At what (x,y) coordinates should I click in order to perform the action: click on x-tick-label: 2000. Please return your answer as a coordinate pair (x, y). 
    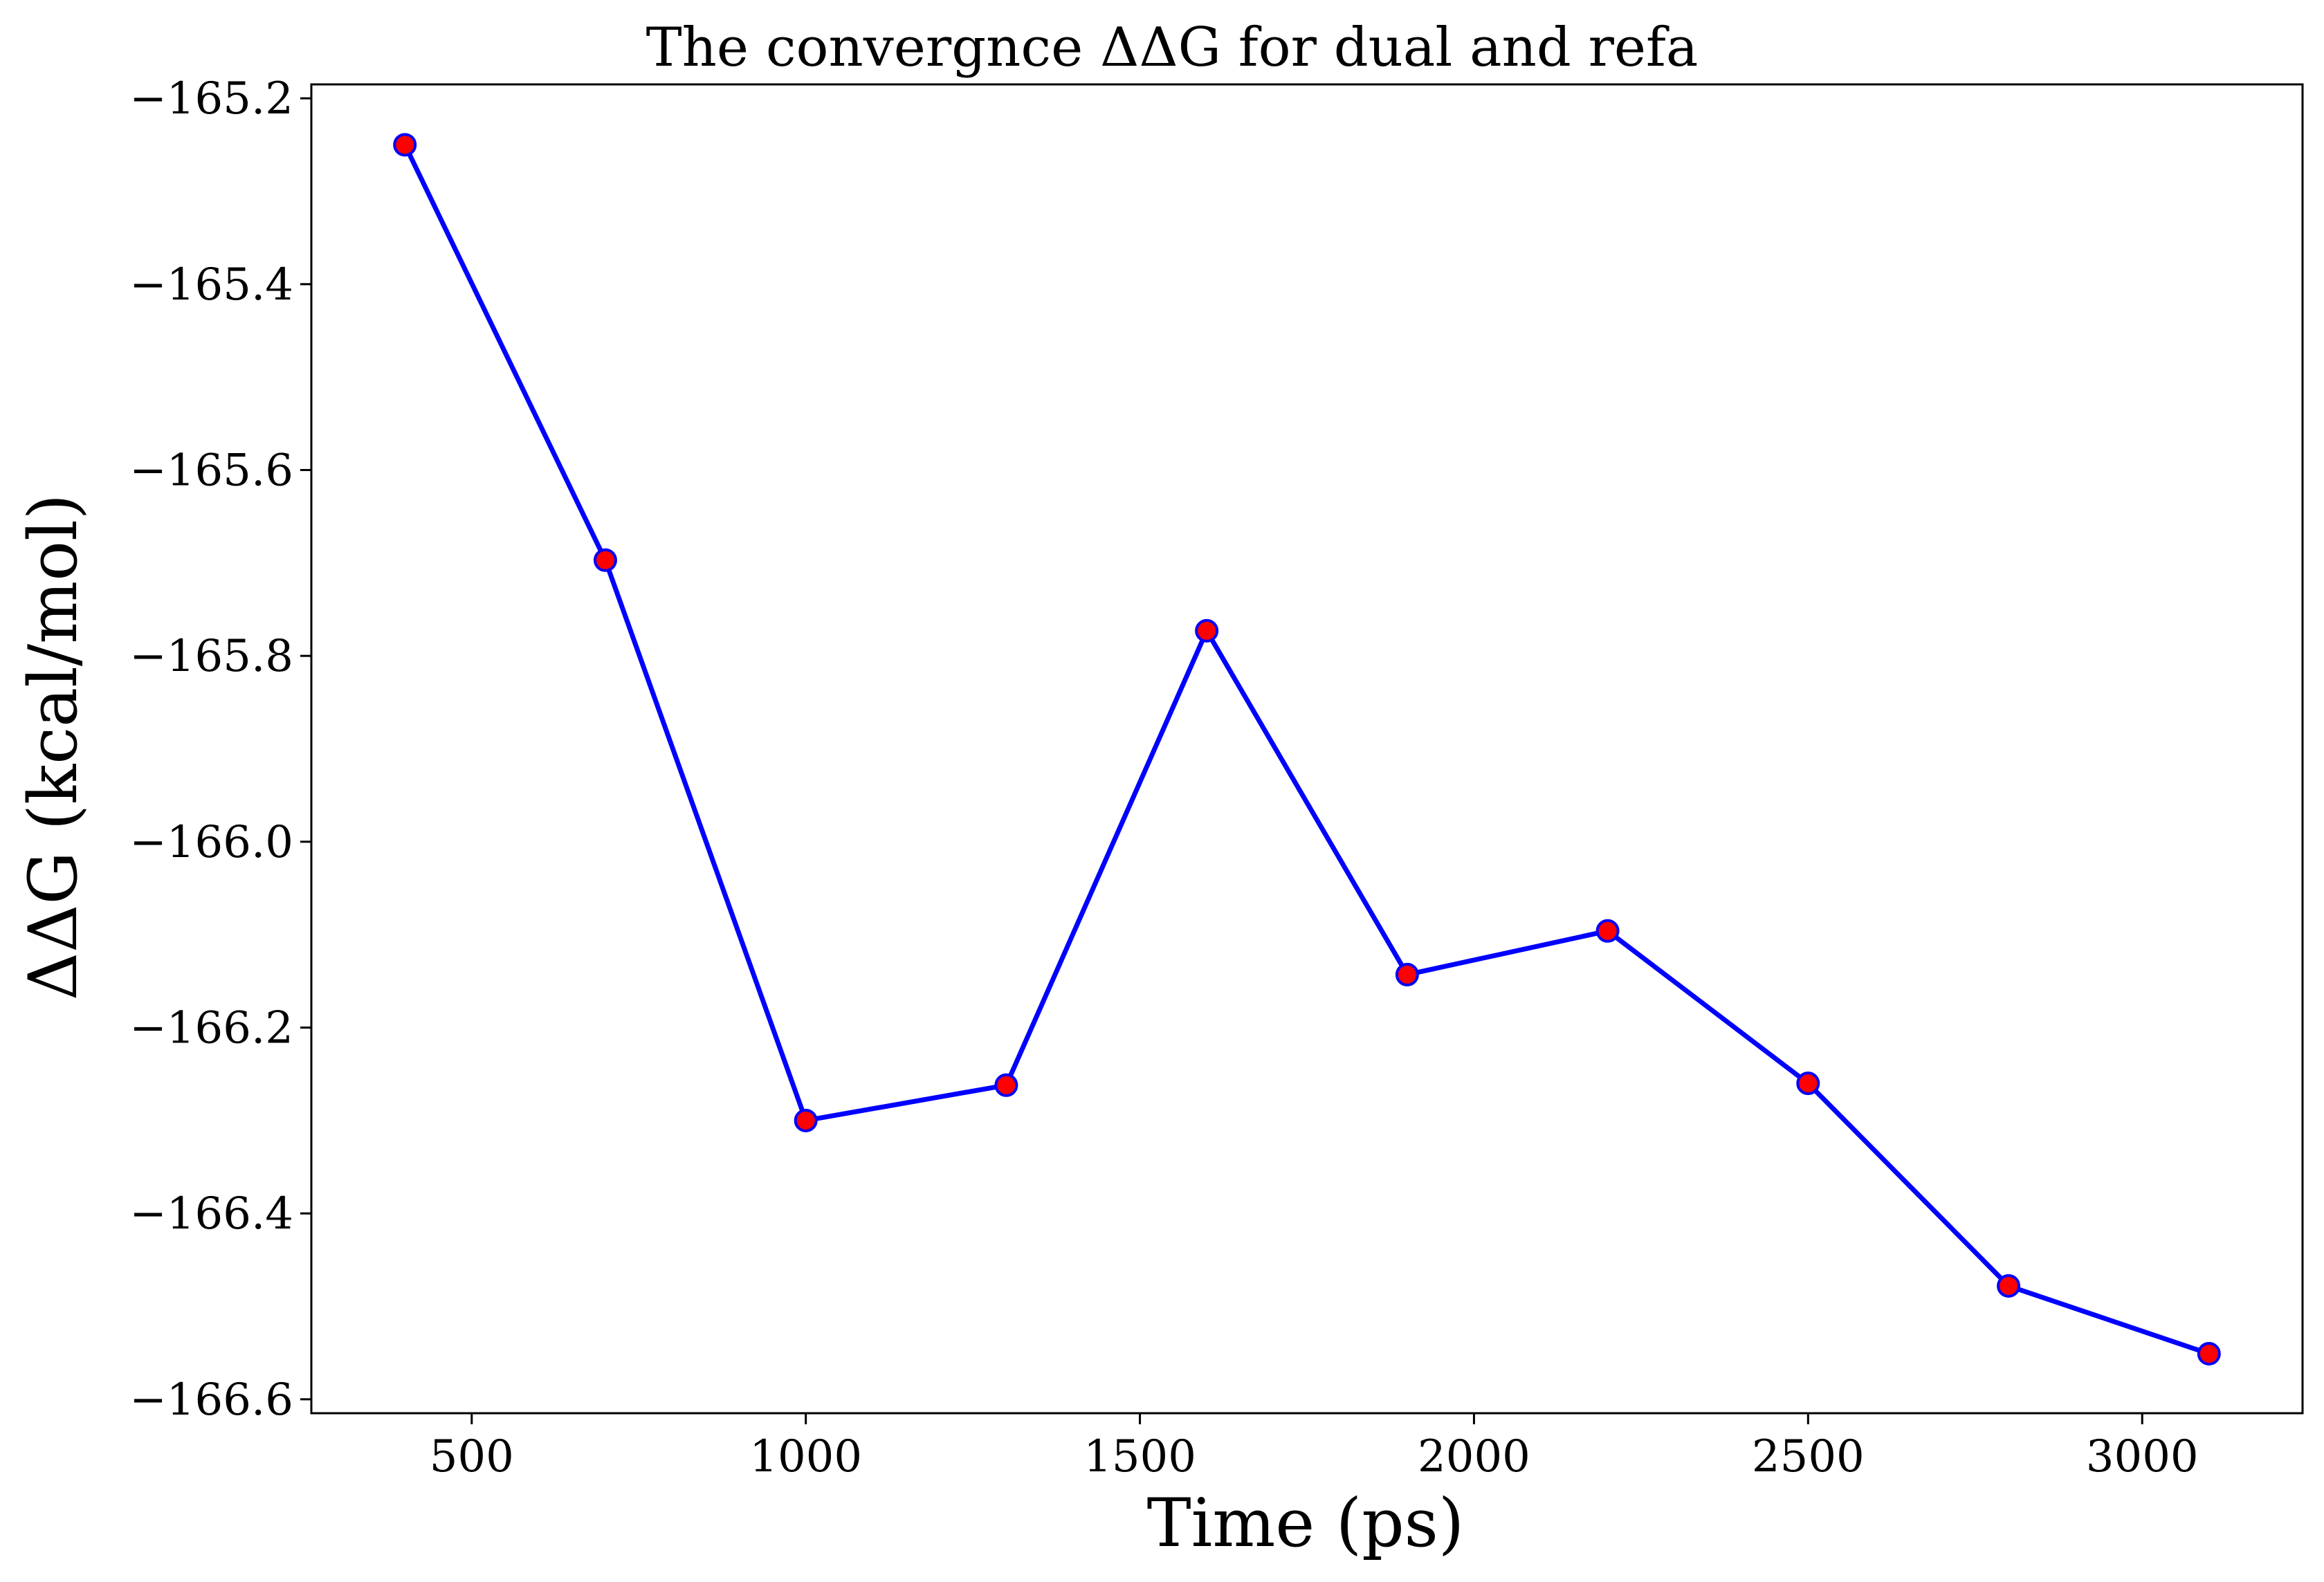
    Looking at the image, I should click on (1474, 1456).